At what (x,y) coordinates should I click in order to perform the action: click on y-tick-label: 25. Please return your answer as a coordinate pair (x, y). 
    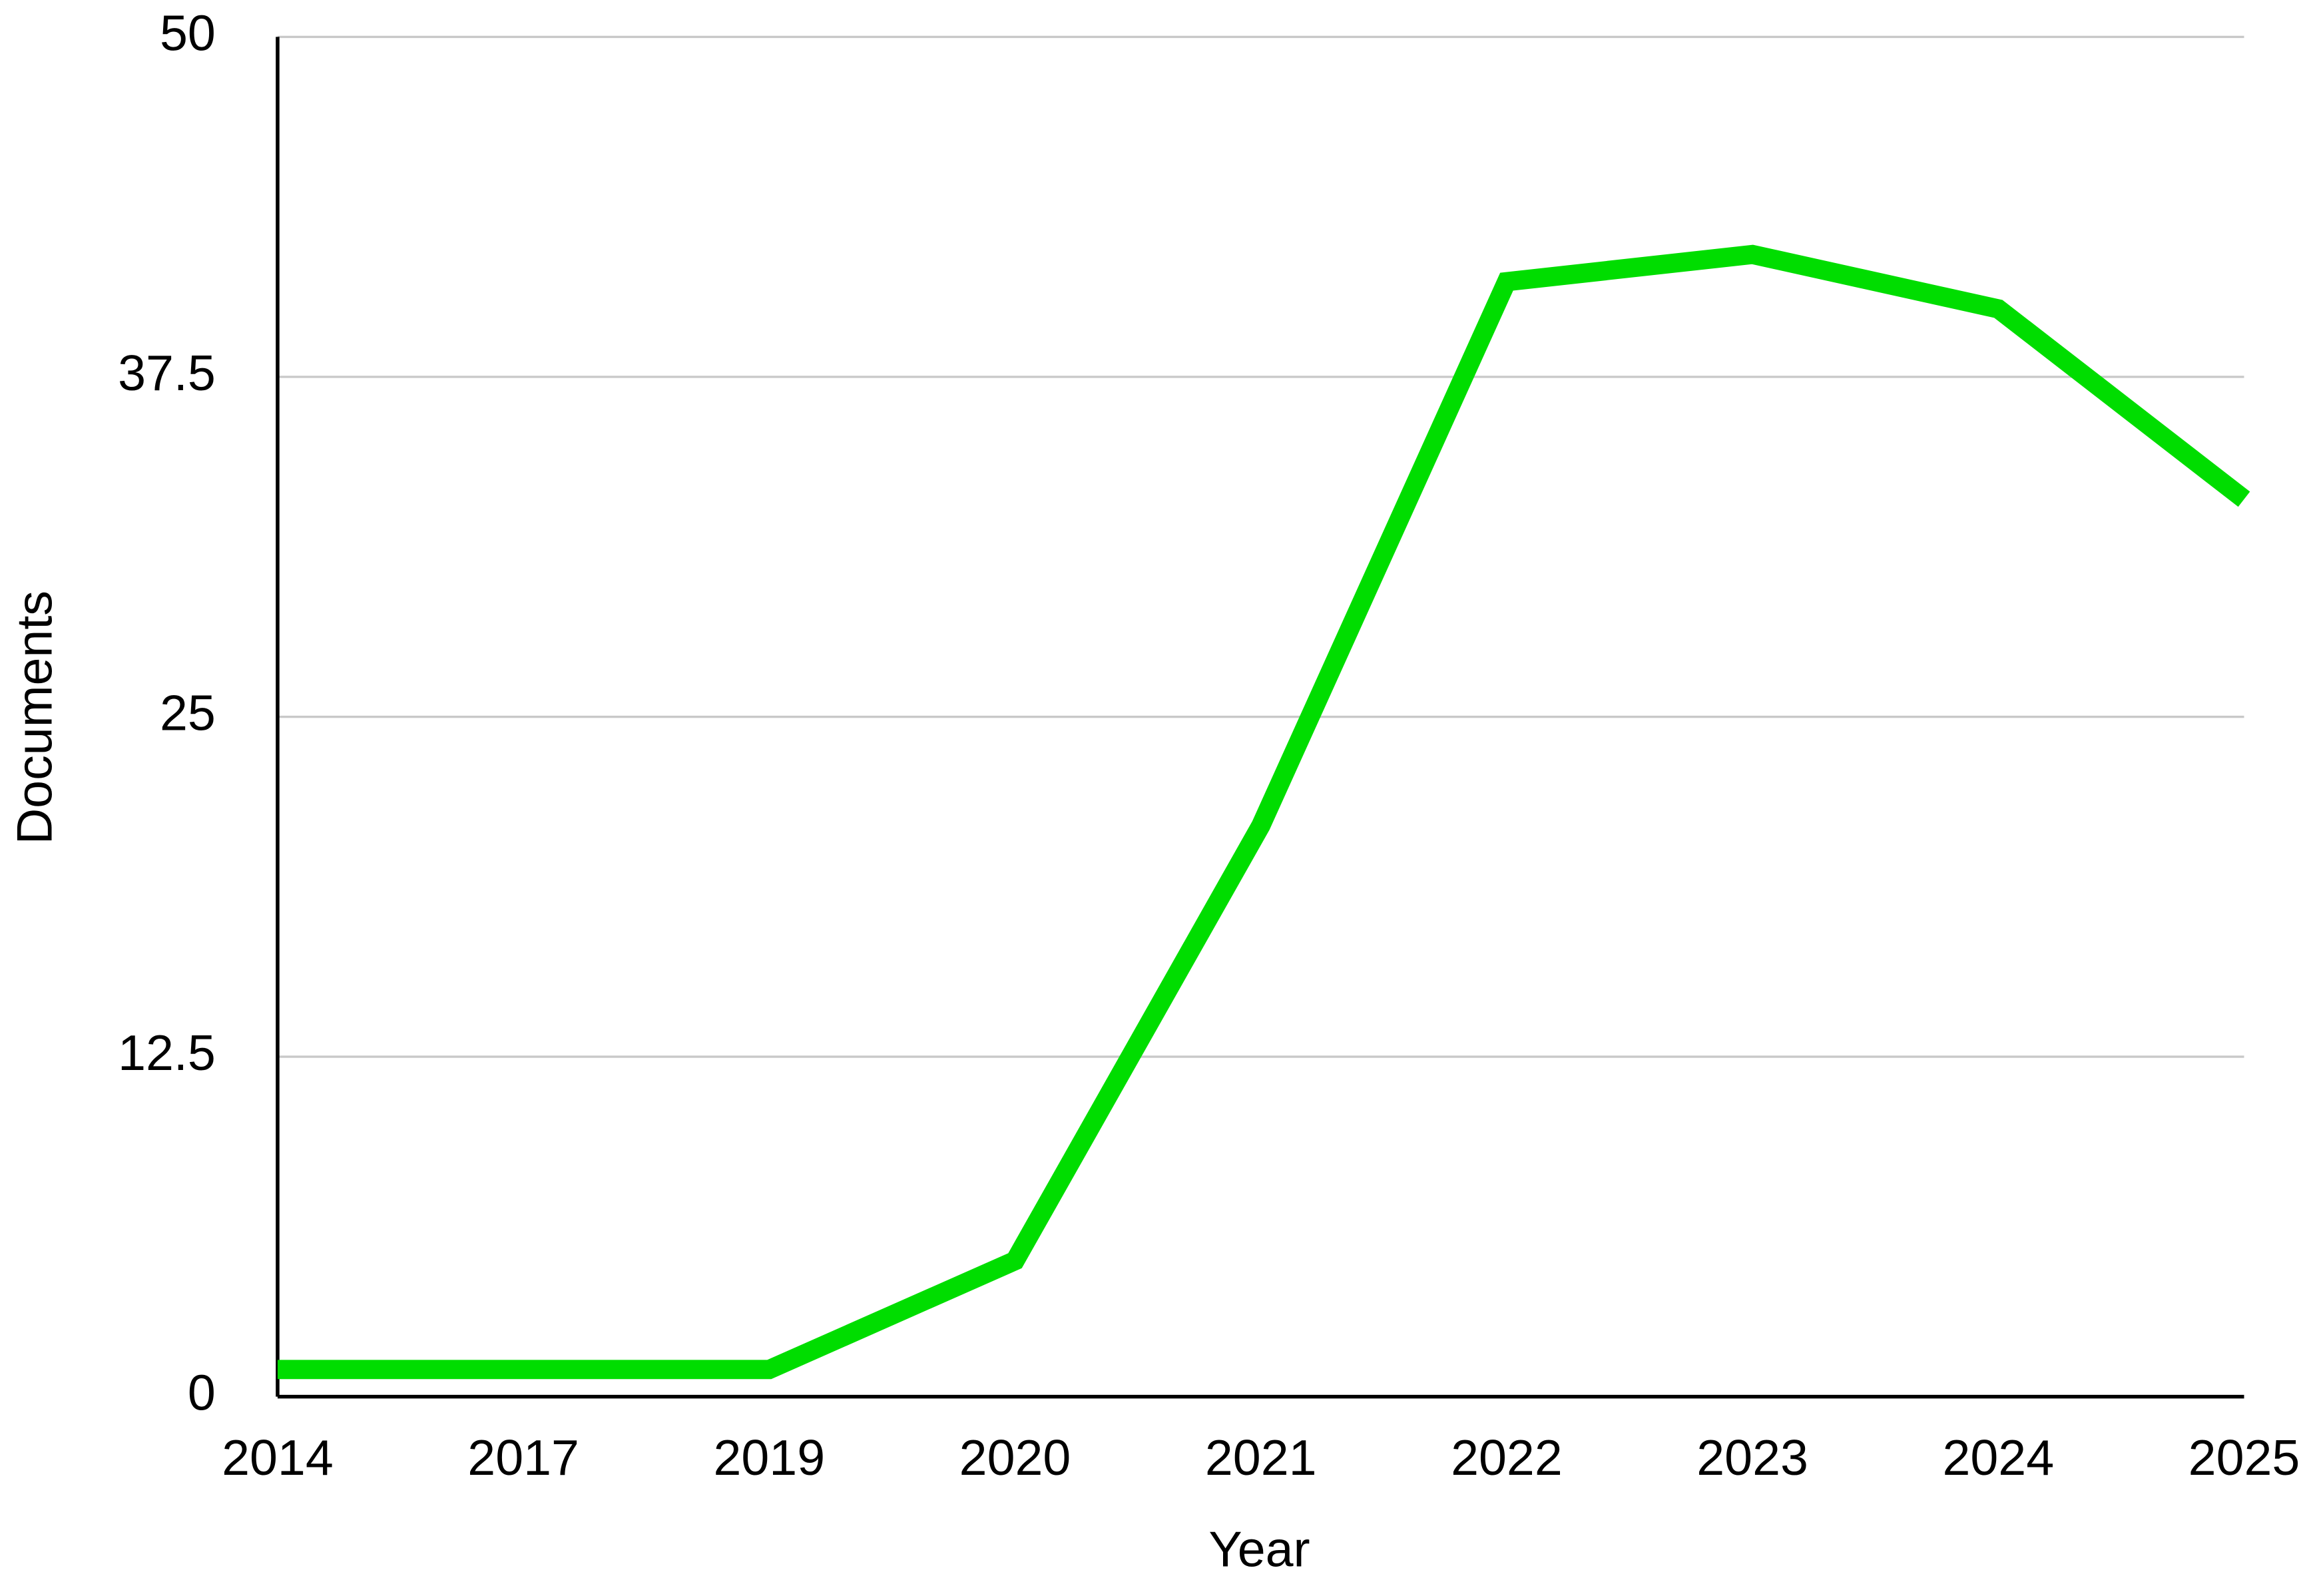
    Looking at the image, I should click on (188, 712).